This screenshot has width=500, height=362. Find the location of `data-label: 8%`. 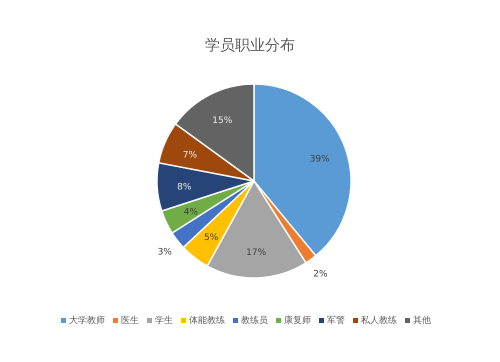

data-label: 8% is located at coordinates (184, 187).